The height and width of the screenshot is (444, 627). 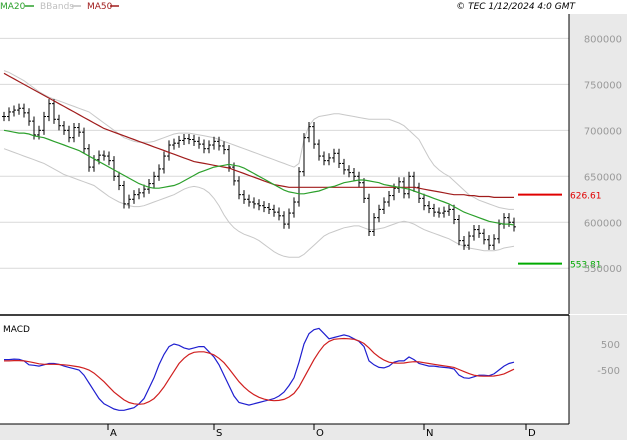 What do you see at coordinates (219, 433) in the screenshot?
I see `month-label: S` at bounding box center [219, 433].